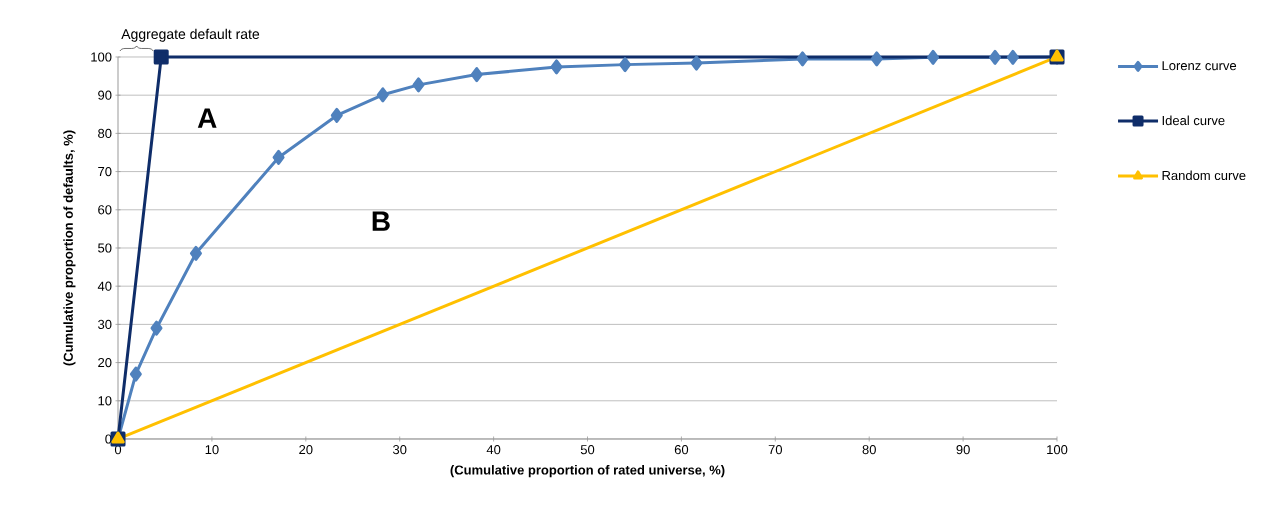 Image resolution: width=1283 pixels, height=510 pixels. I want to click on annotation: A, so click(207, 118).